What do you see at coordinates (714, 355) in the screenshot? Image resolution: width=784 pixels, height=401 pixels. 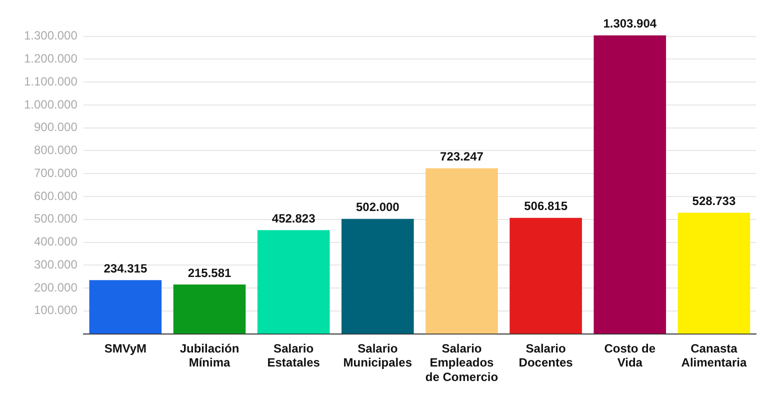 I see `x-tick-label: Canasta Alimentaria` at bounding box center [714, 355].